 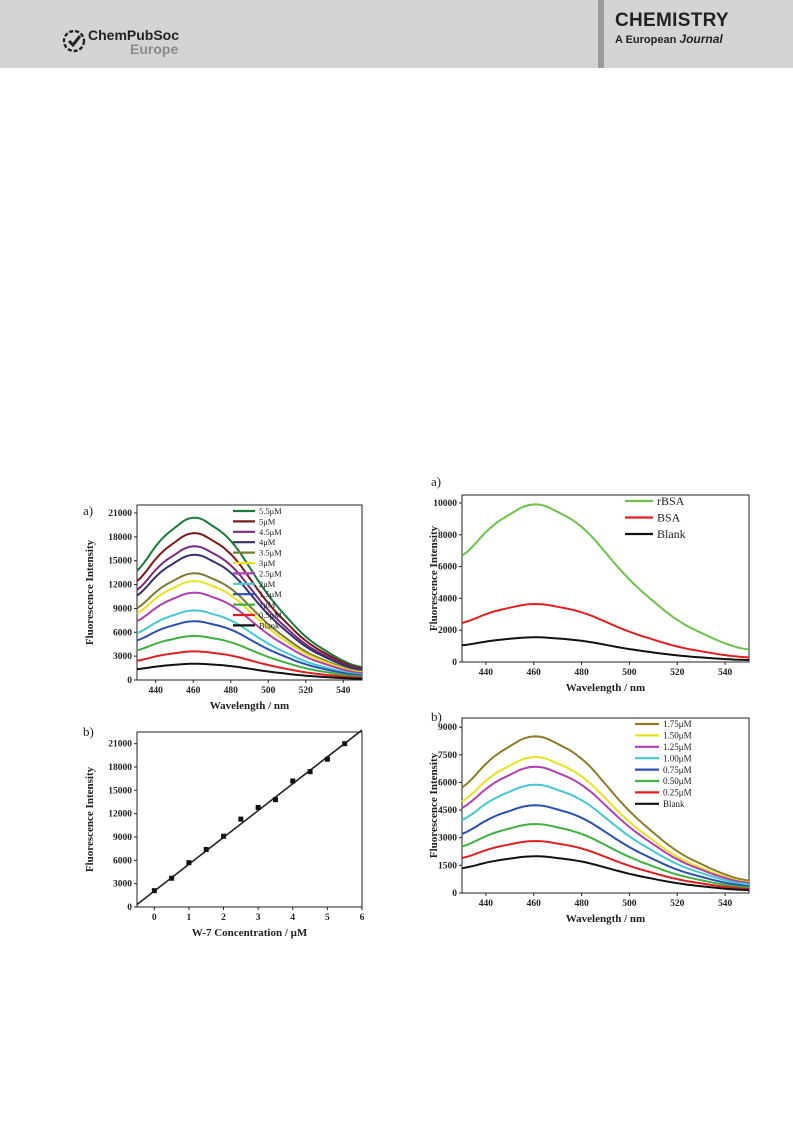 What do you see at coordinates (120, 745) in the screenshot?
I see `y-tick-label: 21000` at bounding box center [120, 745].